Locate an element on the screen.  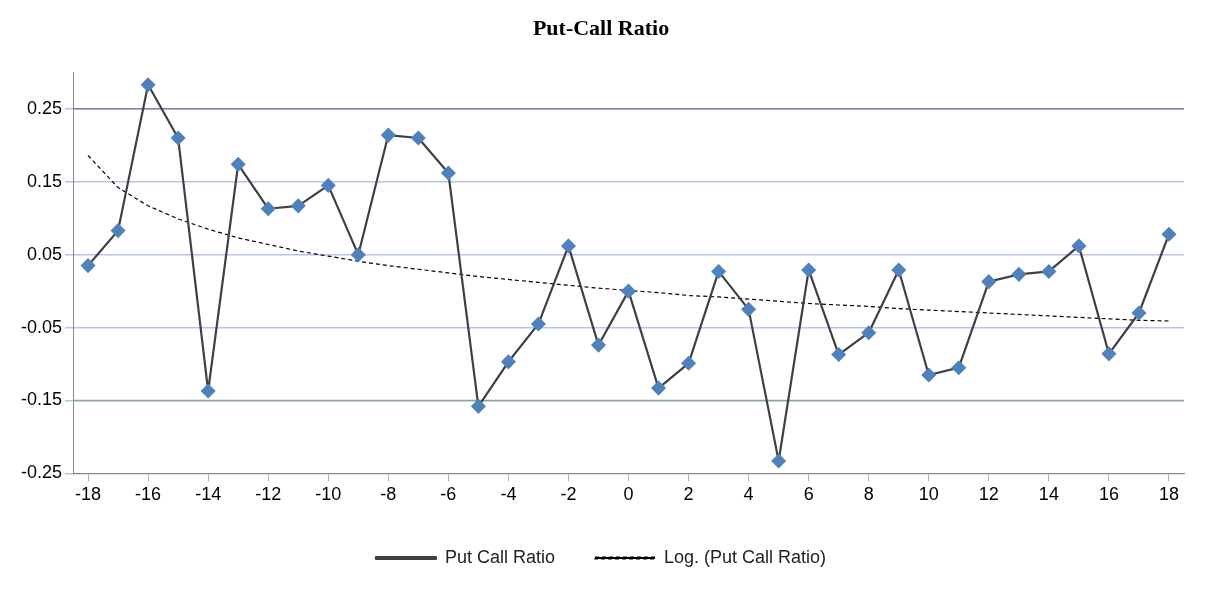
x-tick-label: -4 is located at coordinates (508, 494).